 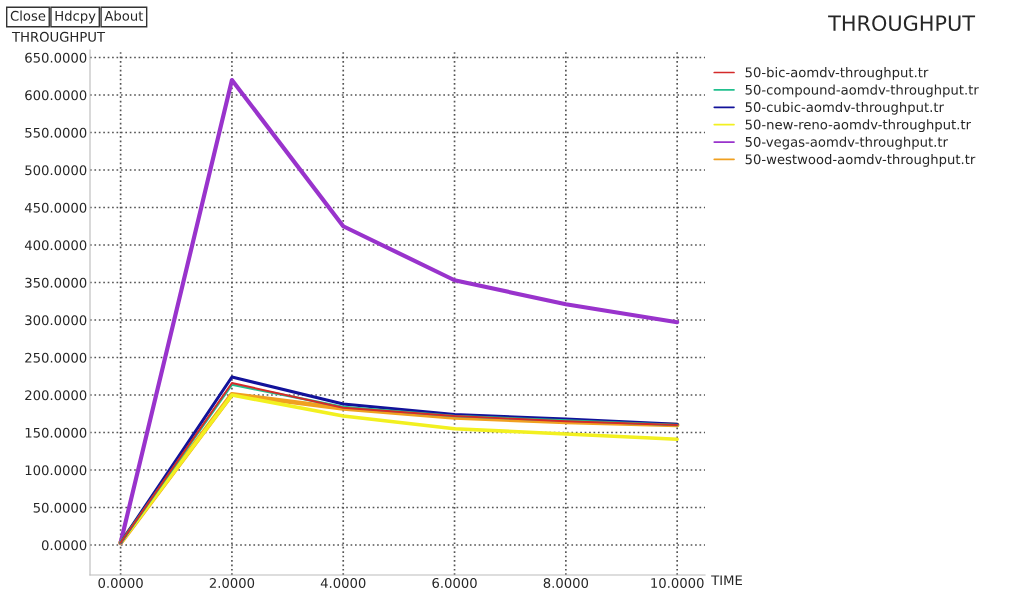 I want to click on y-tick-label: 200.0000, so click(x=56, y=395).